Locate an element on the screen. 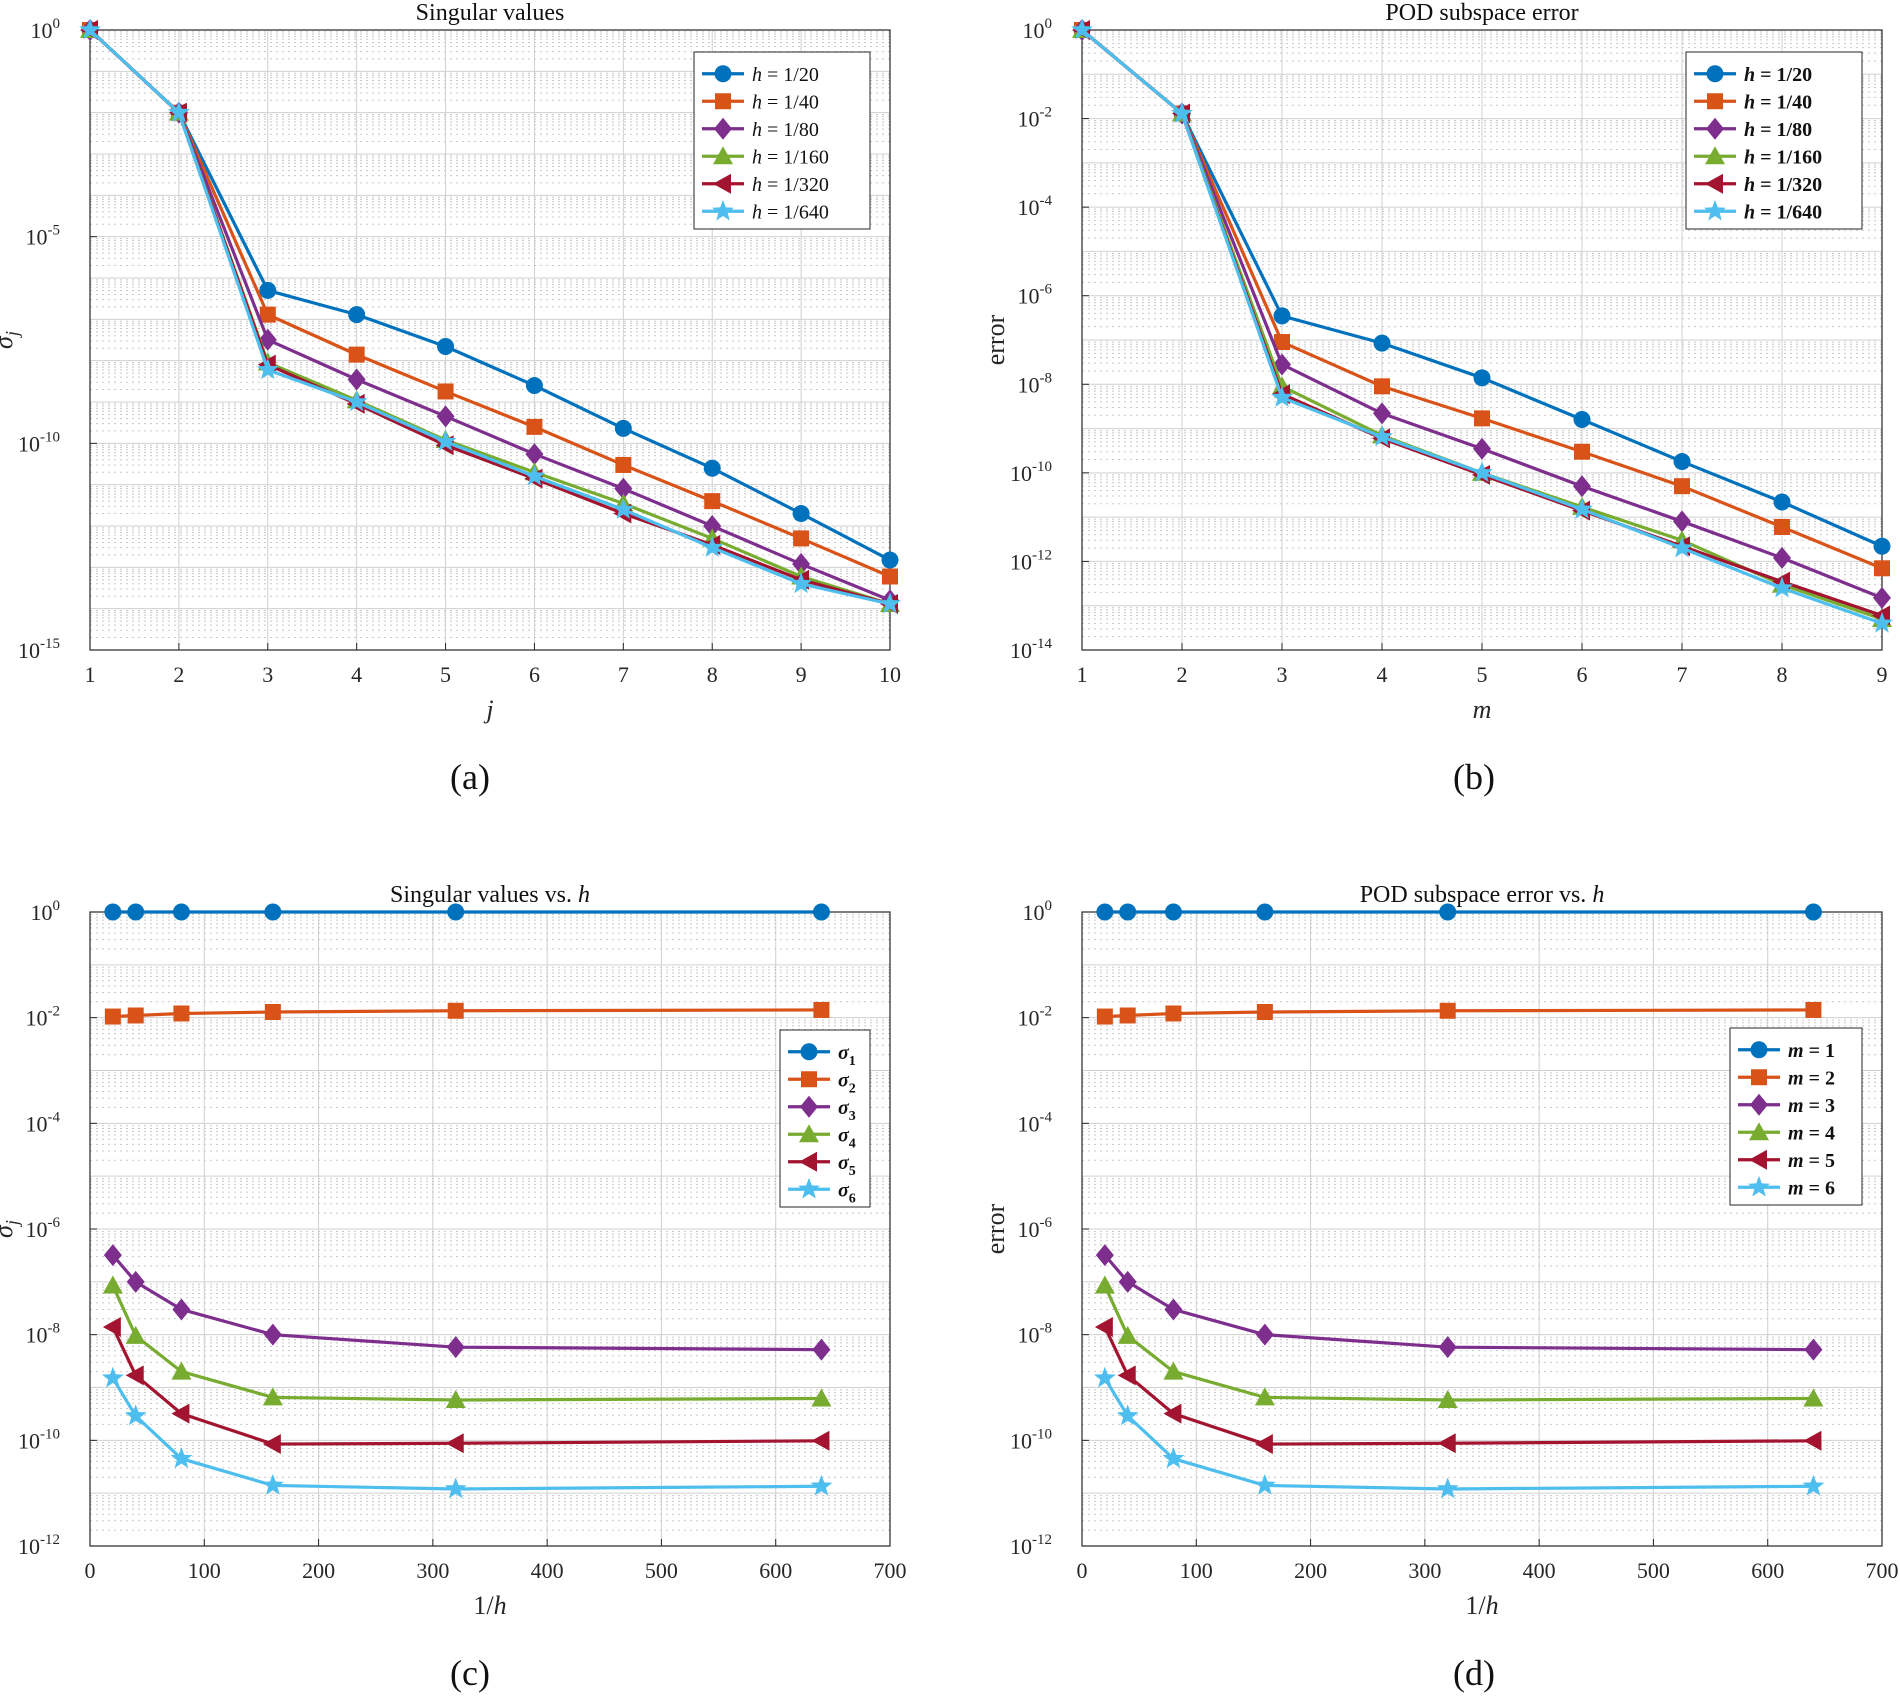 This screenshot has height=1705, width=1900. legend-entry-h-1-80: h = 1/80 is located at coordinates (1778, 130).